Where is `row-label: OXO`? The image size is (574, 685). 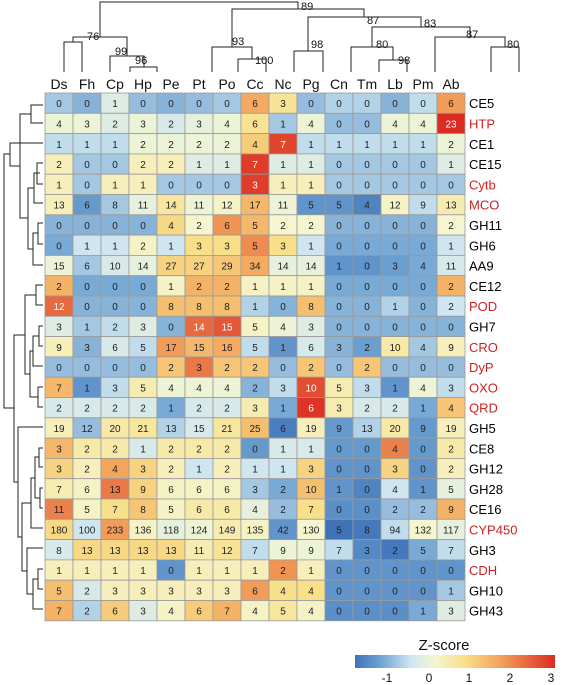 row-label: OXO is located at coordinates (483, 387).